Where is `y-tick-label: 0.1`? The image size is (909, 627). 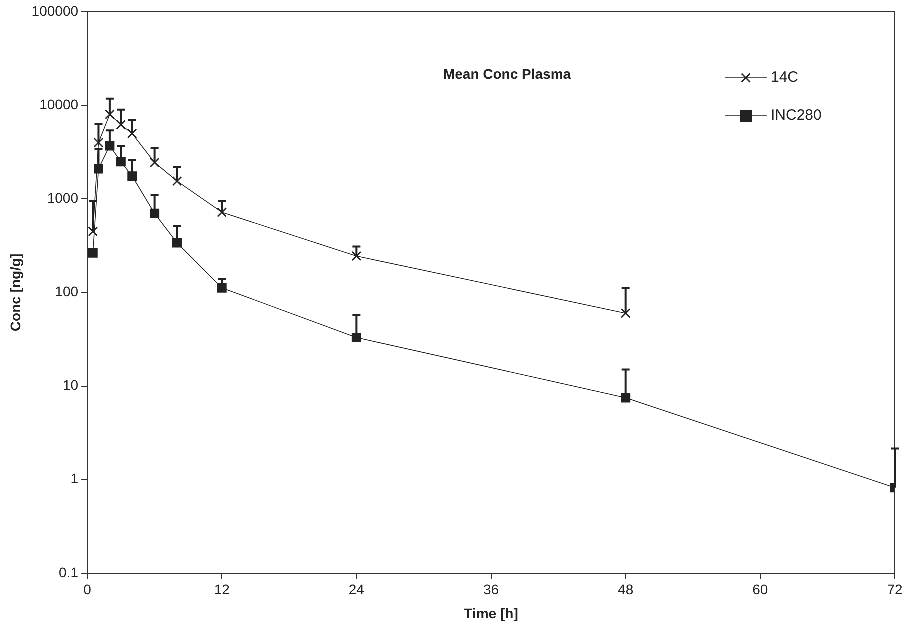 y-tick-label: 0.1 is located at coordinates (69, 572).